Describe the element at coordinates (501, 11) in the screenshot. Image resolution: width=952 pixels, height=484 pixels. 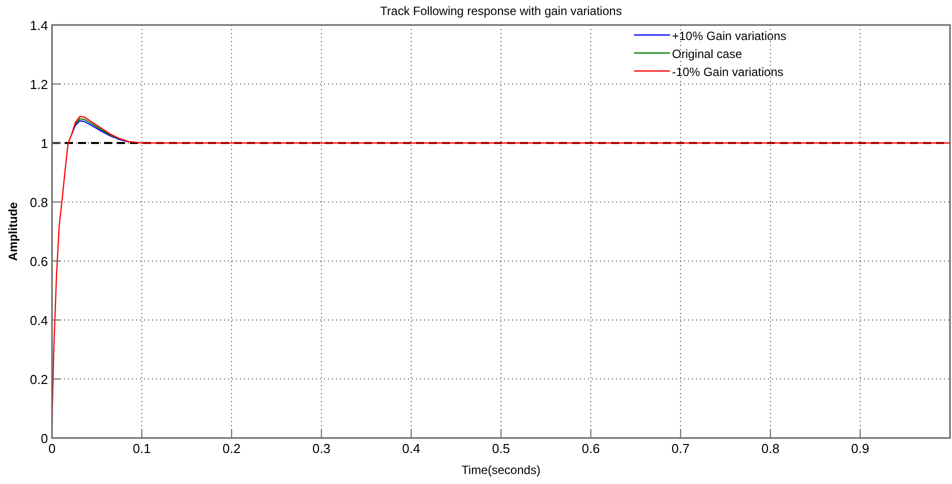
I see `chart-title: Track Following response with gain variations` at that location.